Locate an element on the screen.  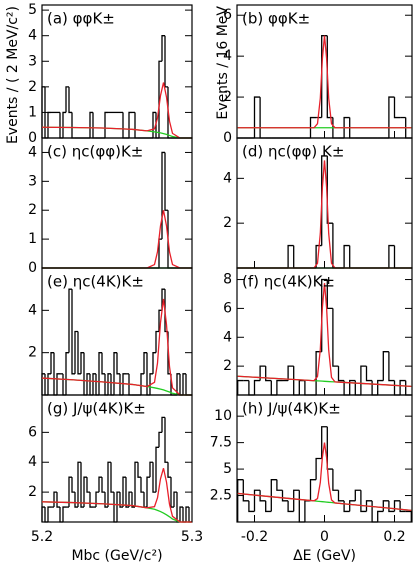
panel-title: (d) ηc(φφ) K± is located at coordinates (293, 152).